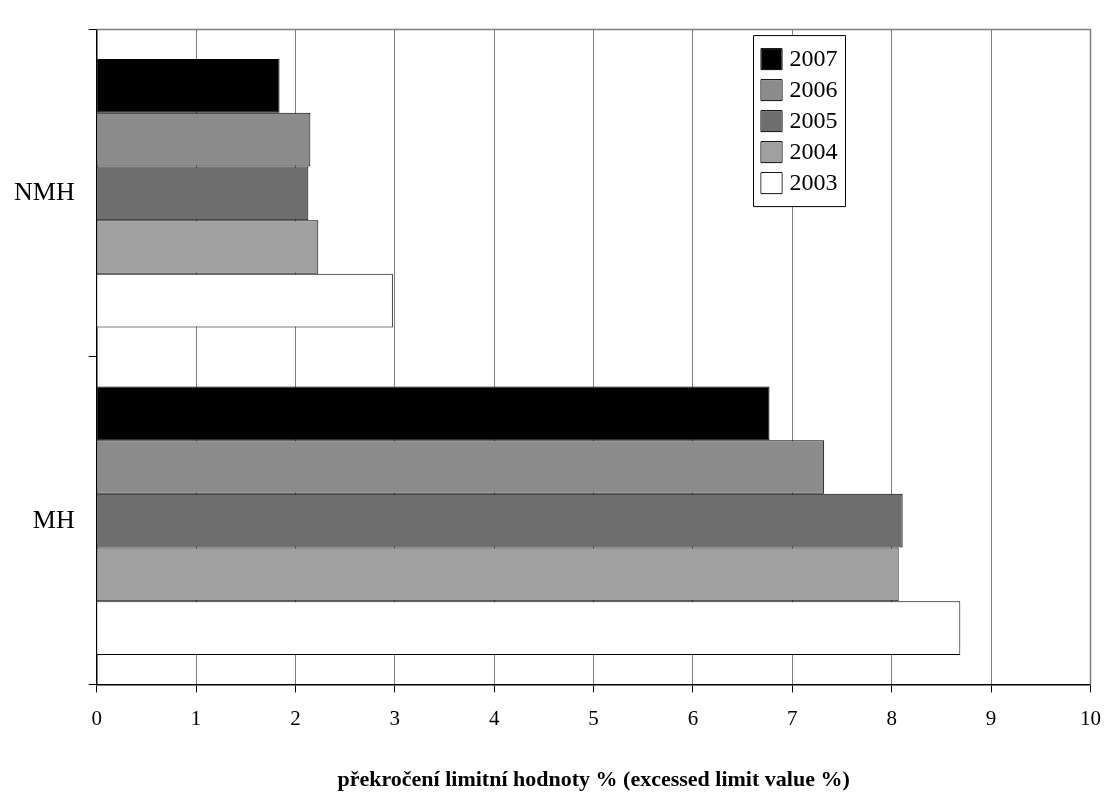 This screenshot has width=1115, height=808. I want to click on x-tick-label: 1, so click(196, 717).